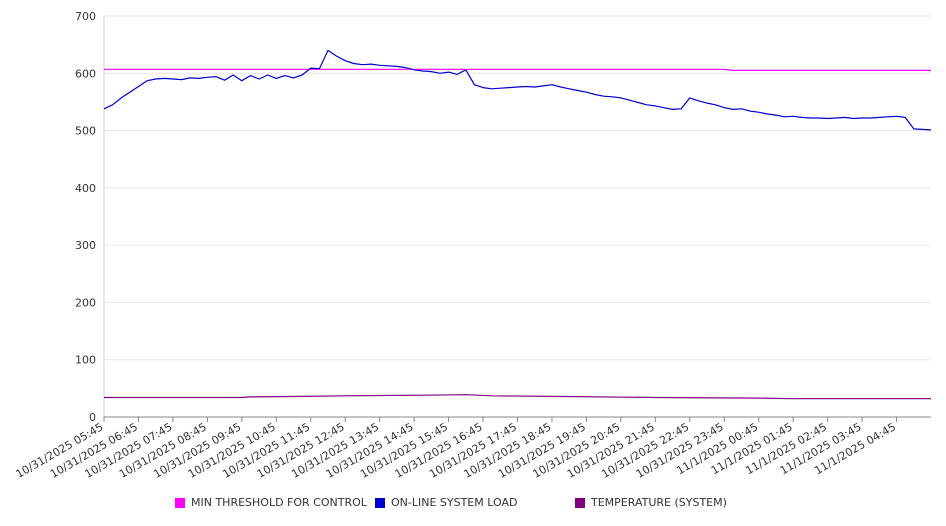  What do you see at coordinates (517, 397) in the screenshot?
I see `temperature-line` at bounding box center [517, 397].